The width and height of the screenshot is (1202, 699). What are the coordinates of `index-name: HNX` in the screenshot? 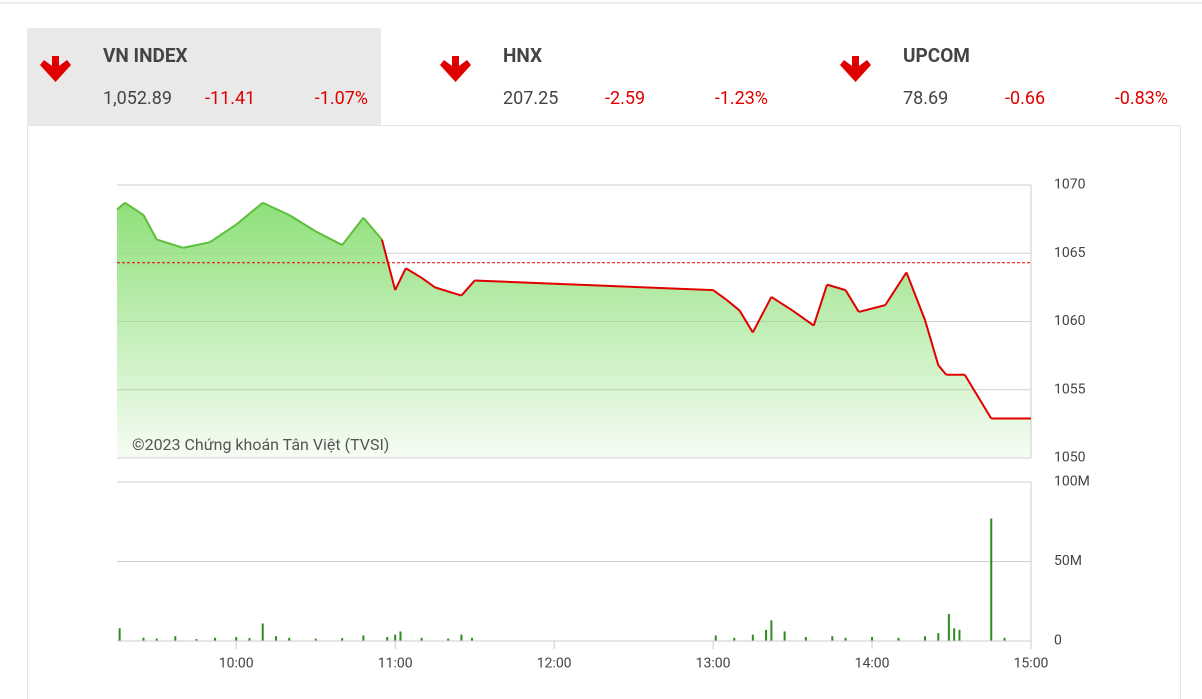 It's located at (522, 55).